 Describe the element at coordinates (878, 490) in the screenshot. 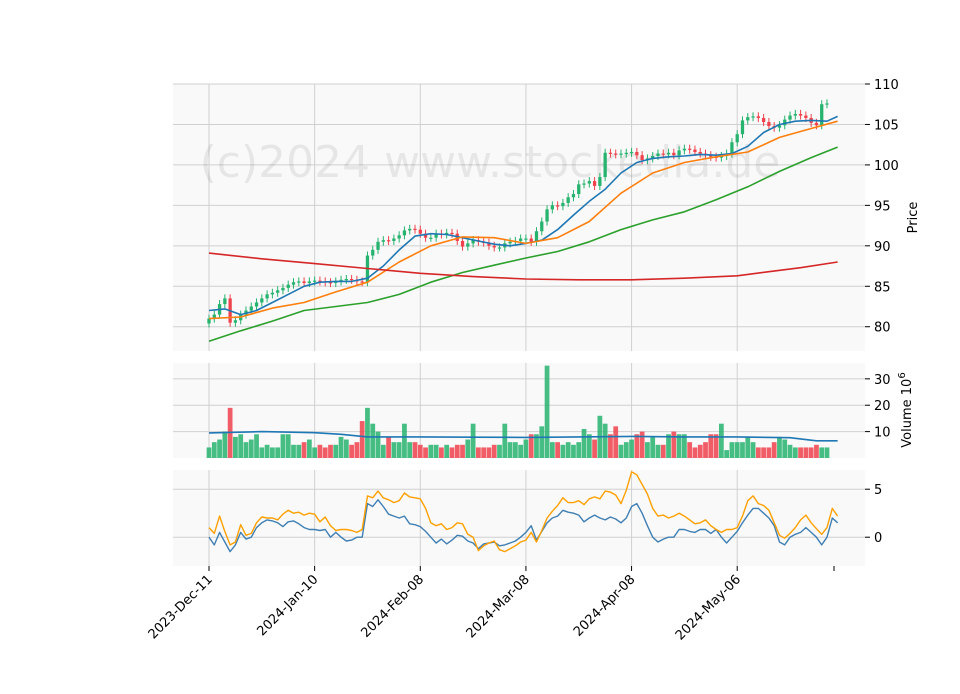

I see `oscillator-y-tick-label: 5` at that location.